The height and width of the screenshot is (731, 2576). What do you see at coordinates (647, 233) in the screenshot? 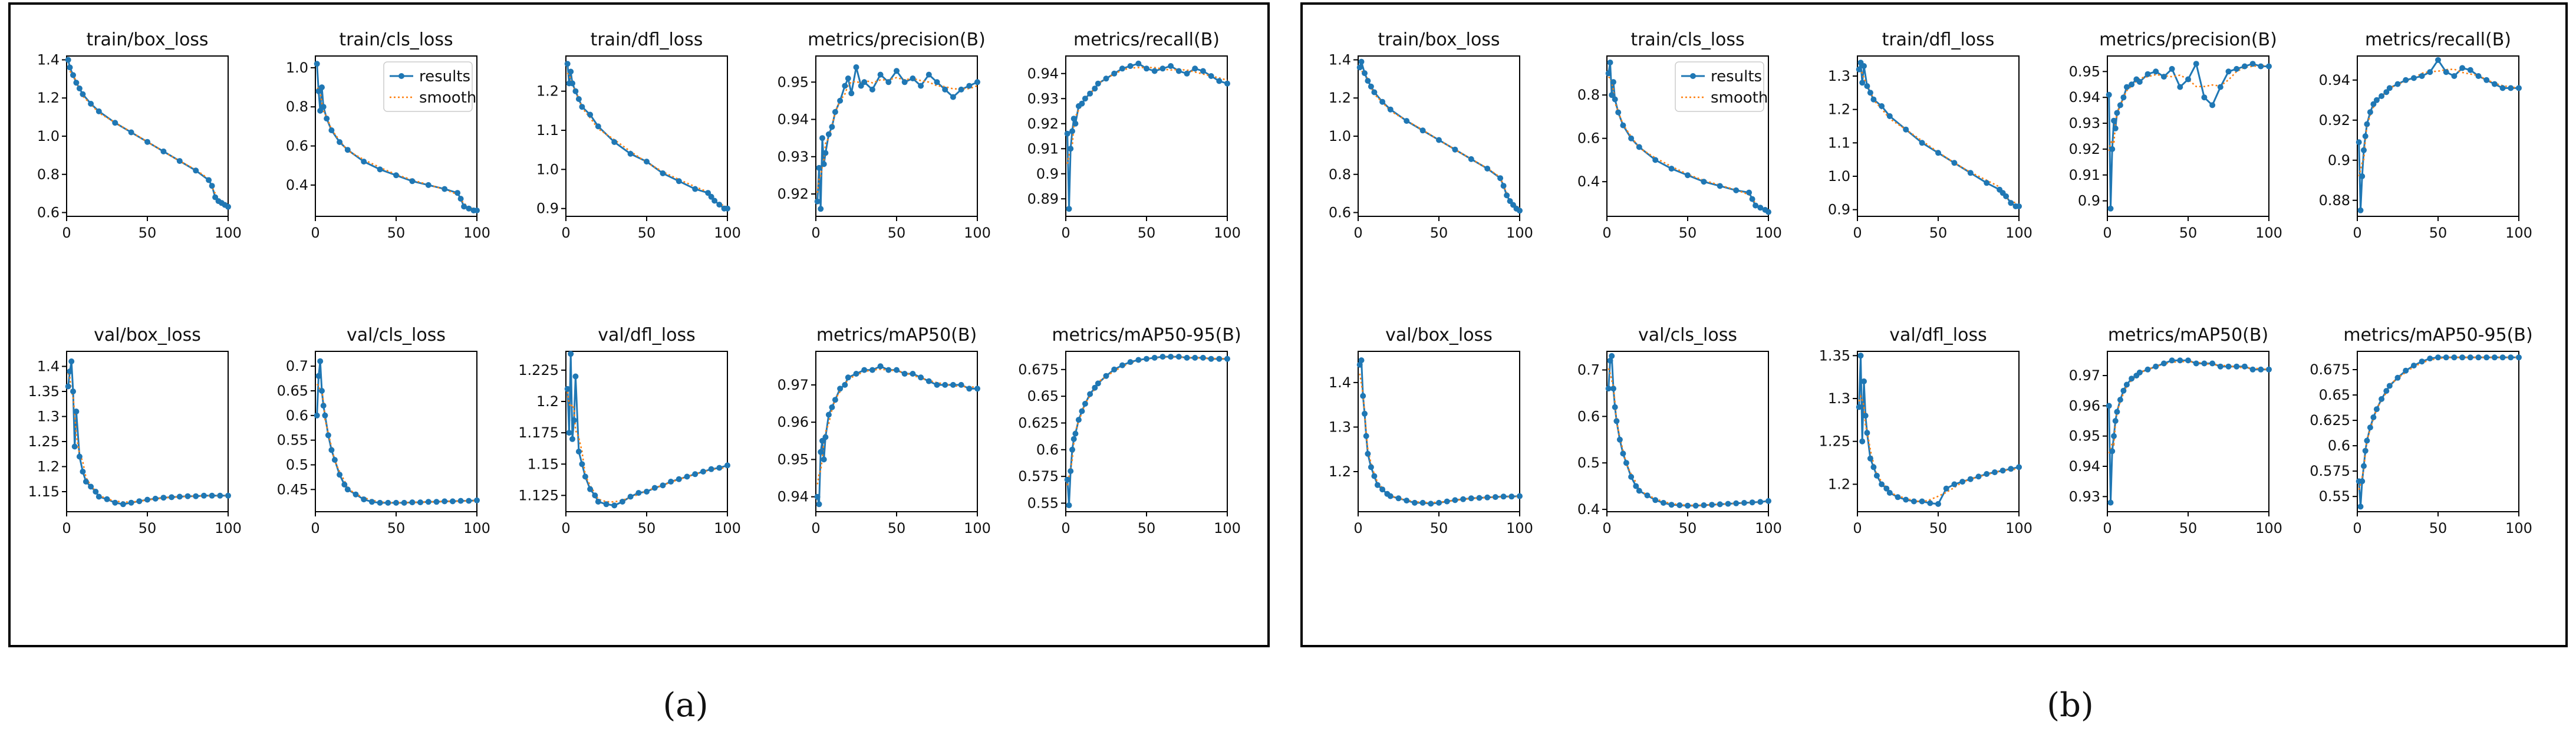
I see `p0-s2-xtick-label: 50` at bounding box center [647, 233].